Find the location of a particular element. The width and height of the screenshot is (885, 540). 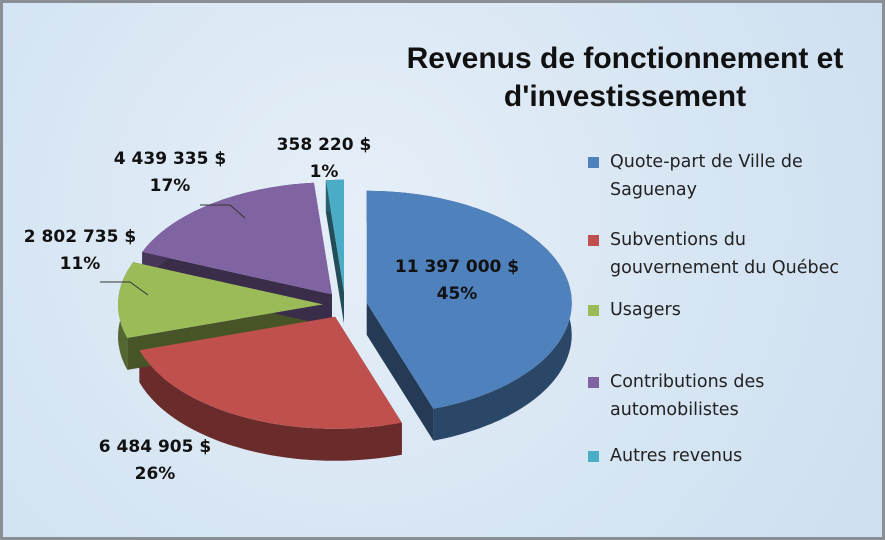

legend-item: Usagers is located at coordinates (733, 310).